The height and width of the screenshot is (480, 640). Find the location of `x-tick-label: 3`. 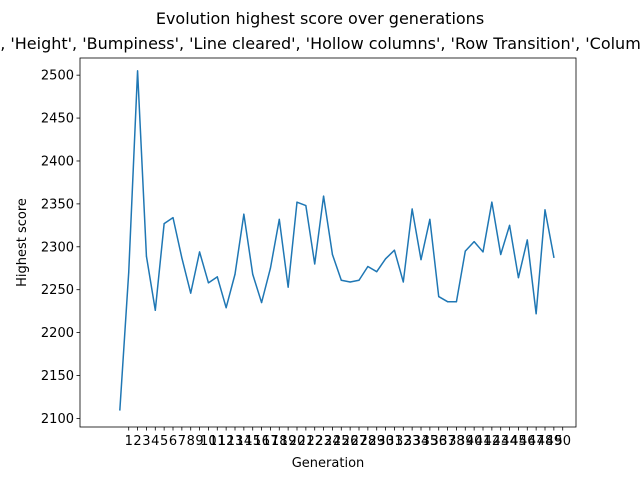

x-tick-label: 3 is located at coordinates (146, 441).